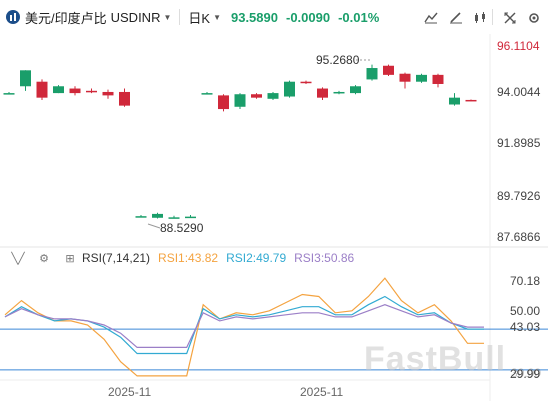  What do you see at coordinates (70, 258) in the screenshot?
I see `expand-icon: ⊞` at bounding box center [70, 258].